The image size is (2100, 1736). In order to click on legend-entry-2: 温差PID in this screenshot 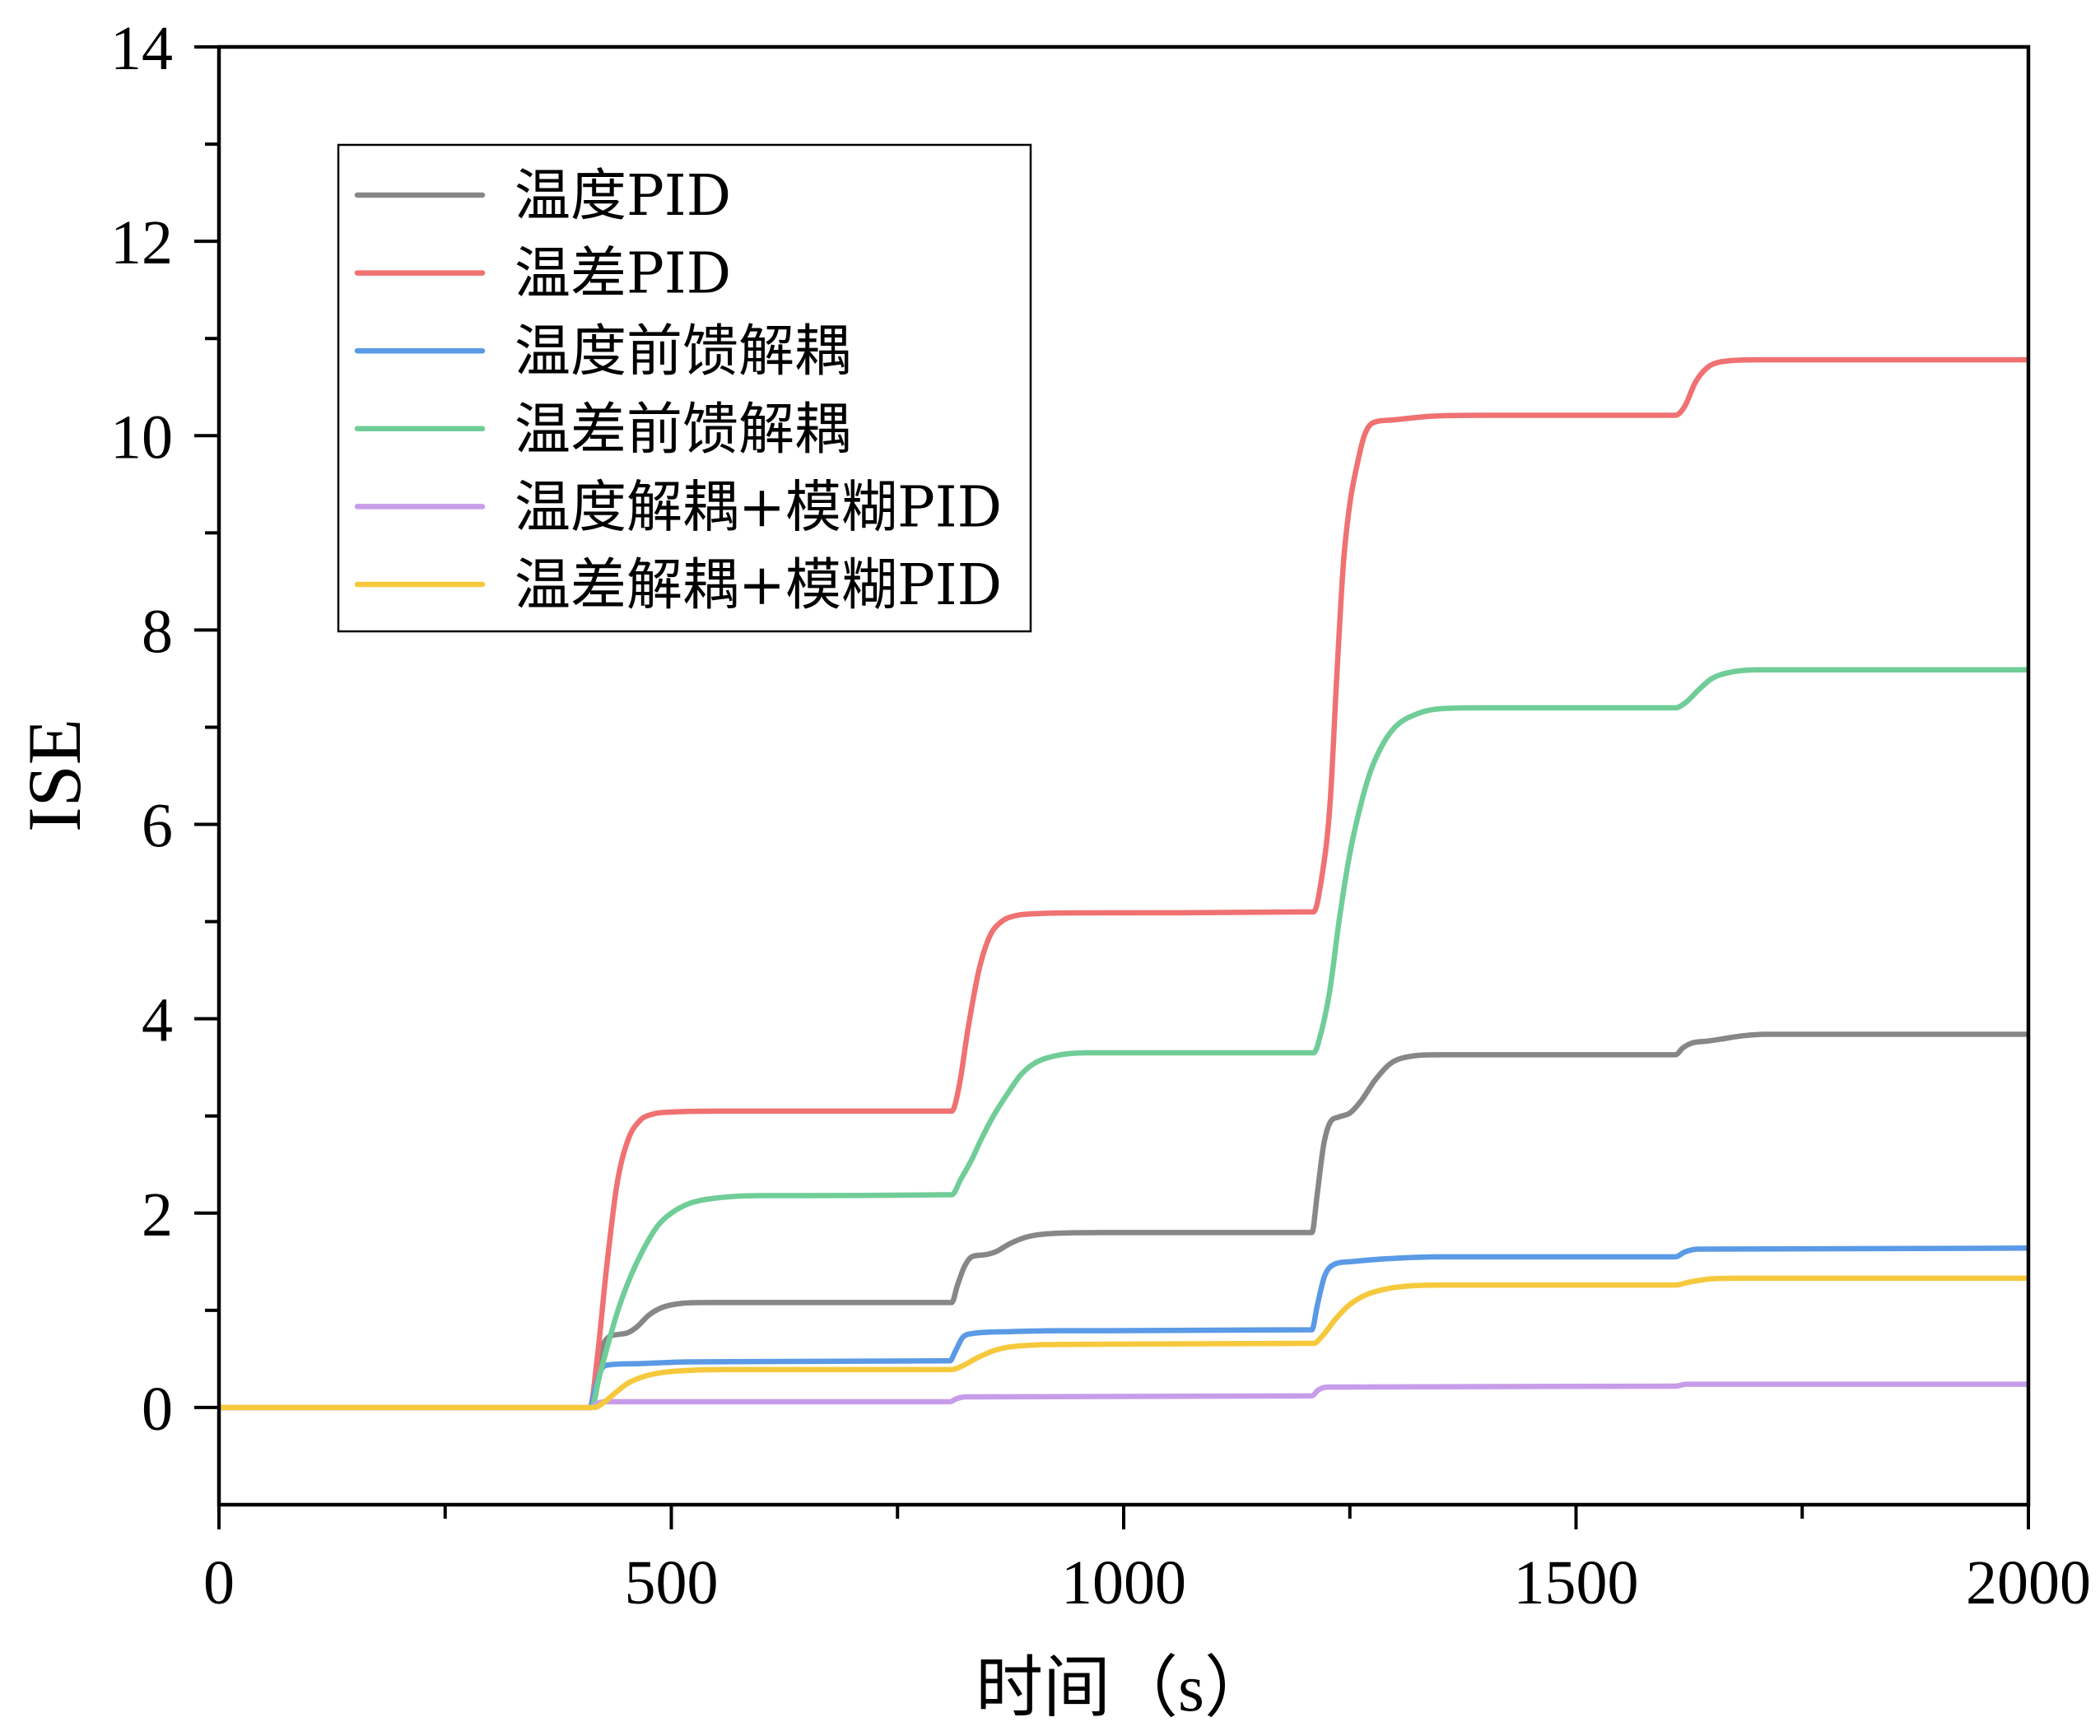, I will do `click(542, 274)`.